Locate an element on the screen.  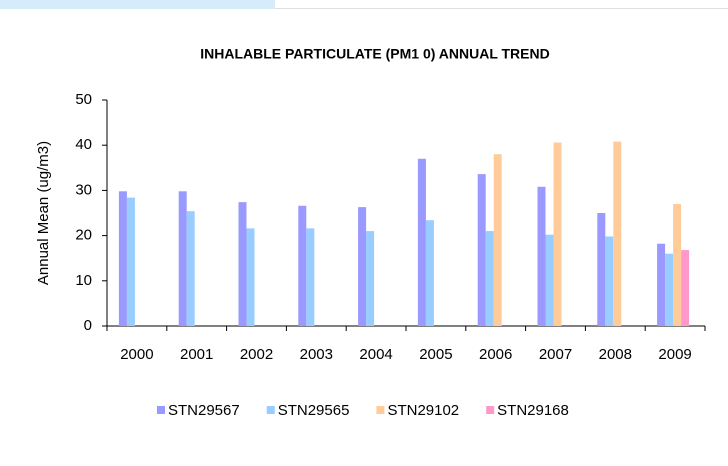
legend-label: STN29168 is located at coordinates (533, 410).